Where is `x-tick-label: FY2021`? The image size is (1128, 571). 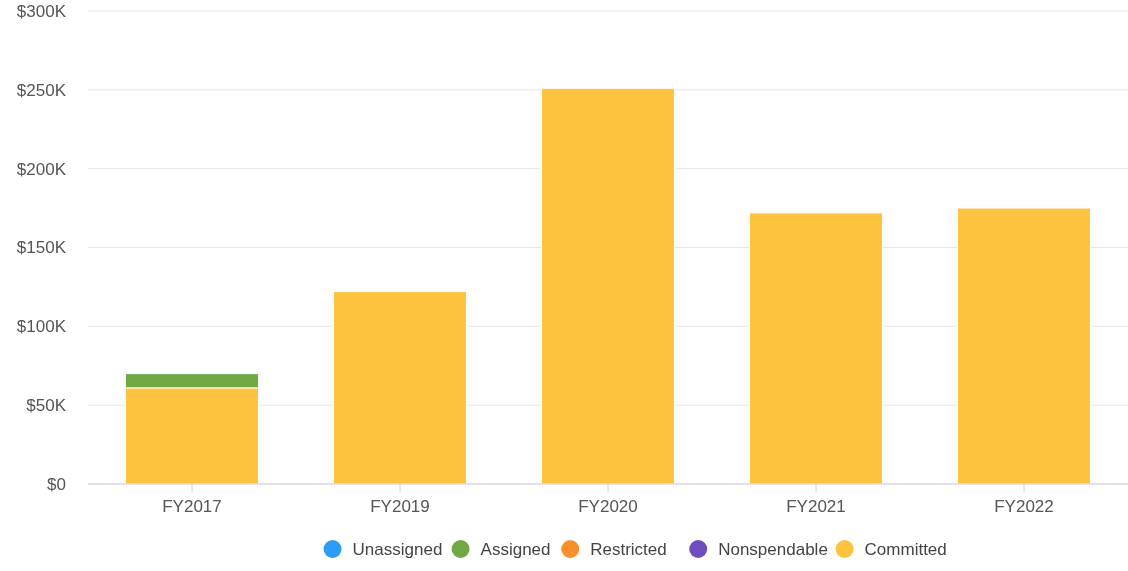
x-tick-label: FY2021 is located at coordinates (816, 506).